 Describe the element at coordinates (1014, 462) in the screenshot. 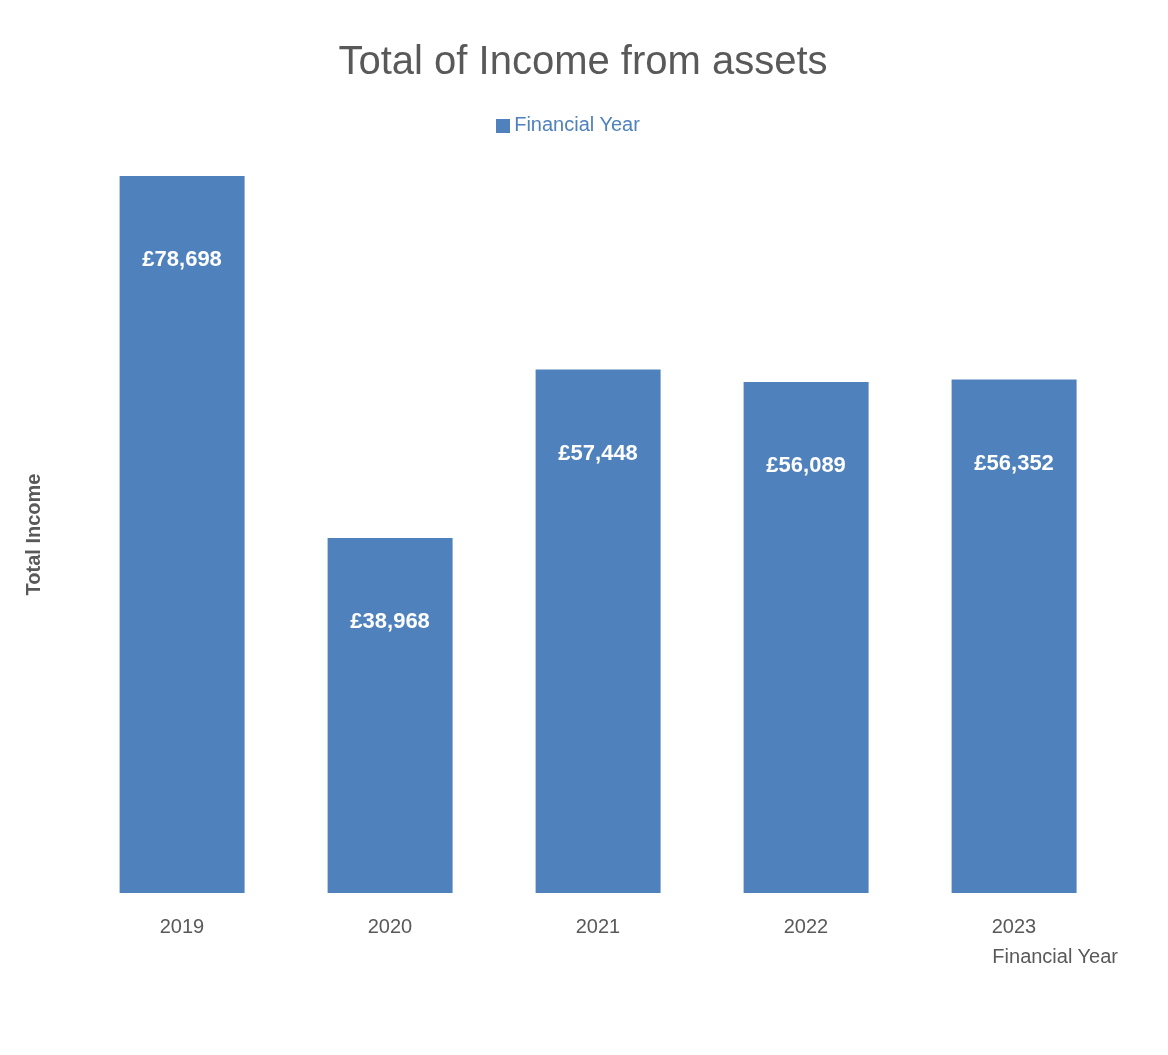

I see `data-label: £56,352` at that location.